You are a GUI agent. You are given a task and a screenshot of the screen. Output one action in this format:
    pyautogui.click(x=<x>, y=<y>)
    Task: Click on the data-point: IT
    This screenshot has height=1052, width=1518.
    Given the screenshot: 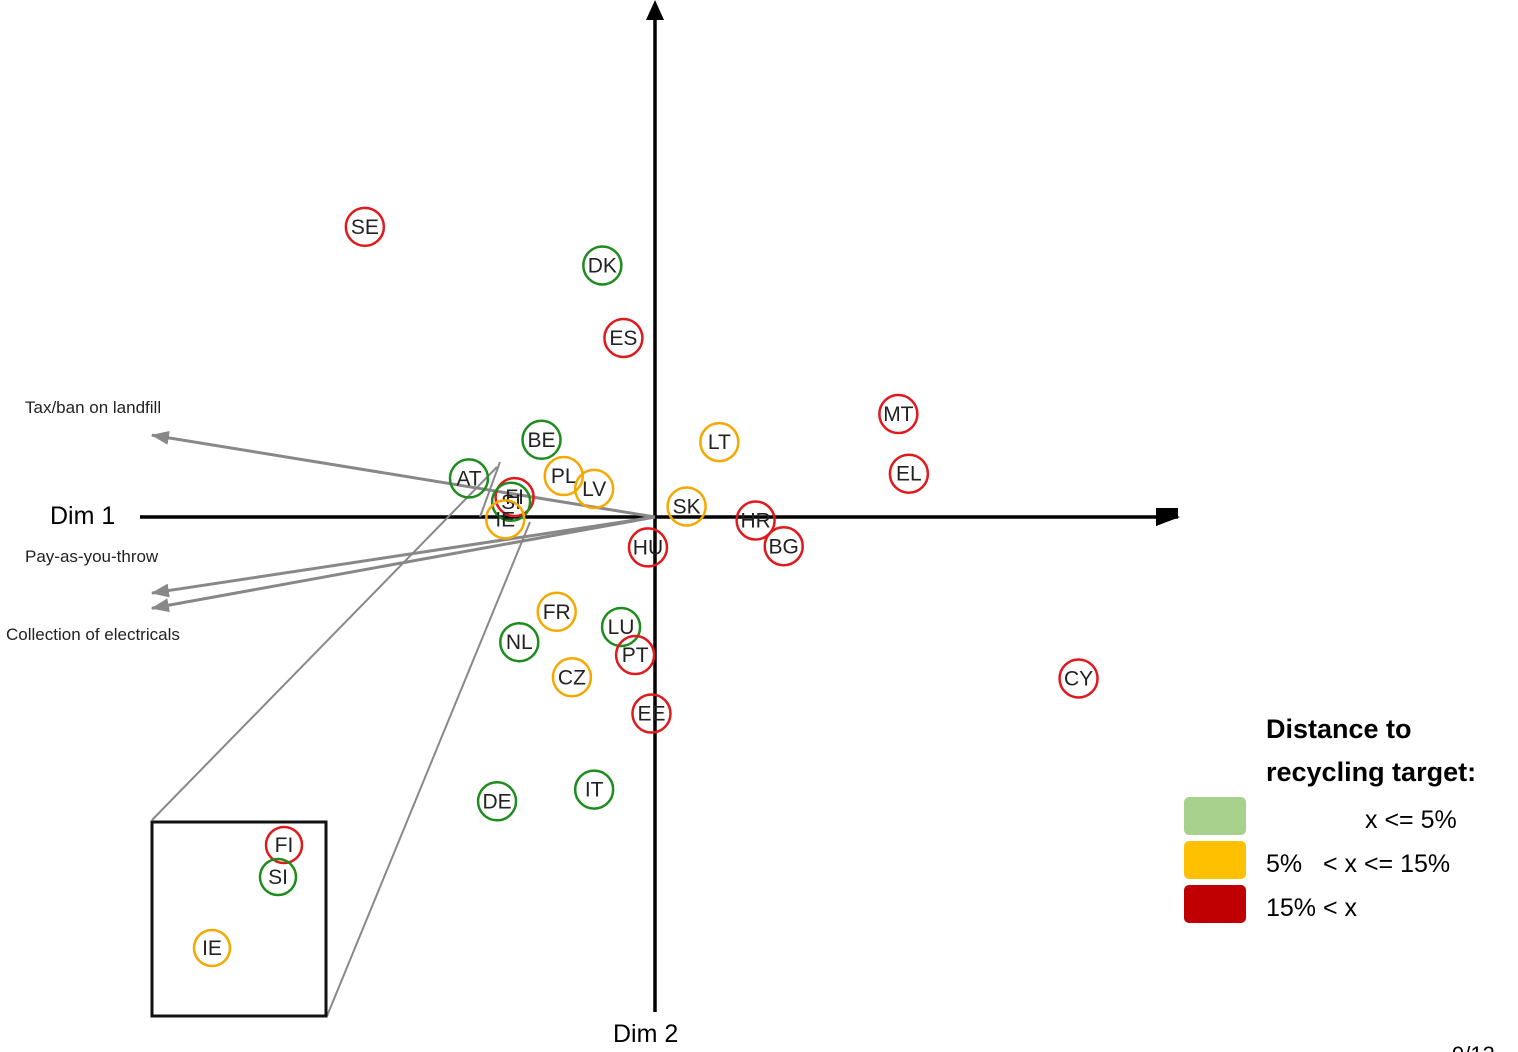 What is the action you would take?
    pyautogui.click(x=594, y=790)
    